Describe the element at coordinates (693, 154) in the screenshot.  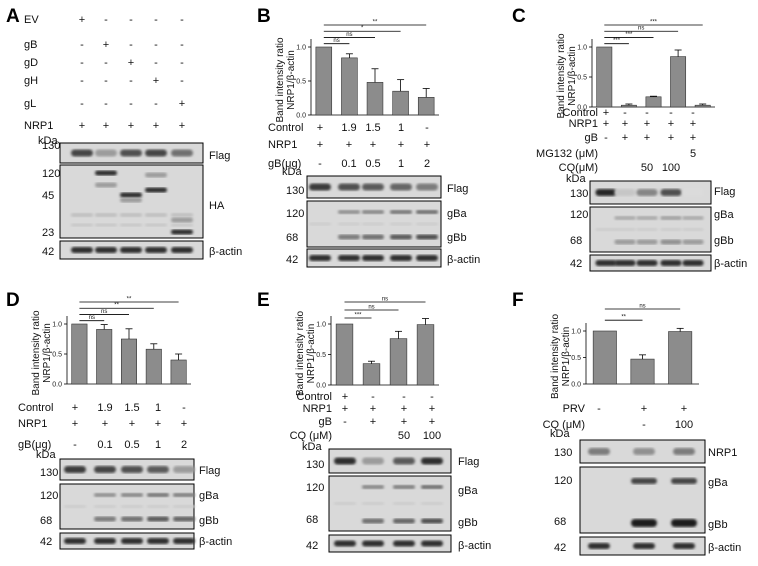
I see `row-cell: 5` at that location.